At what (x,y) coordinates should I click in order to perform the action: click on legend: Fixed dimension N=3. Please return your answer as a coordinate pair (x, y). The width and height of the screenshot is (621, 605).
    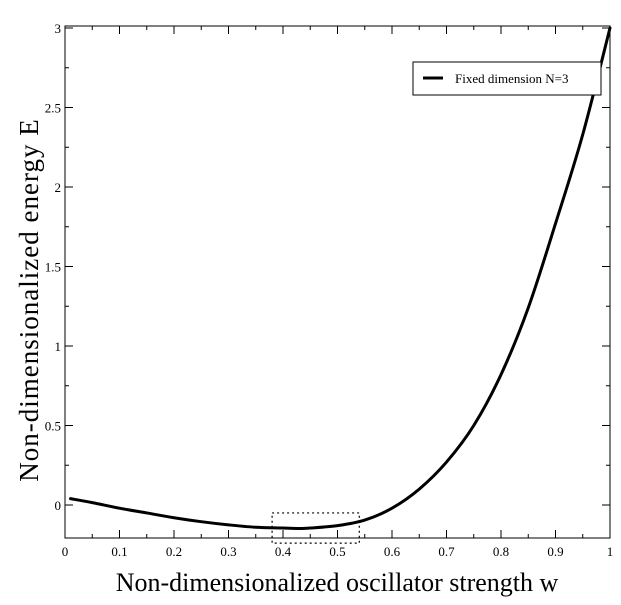
    Looking at the image, I should click on (507, 78).